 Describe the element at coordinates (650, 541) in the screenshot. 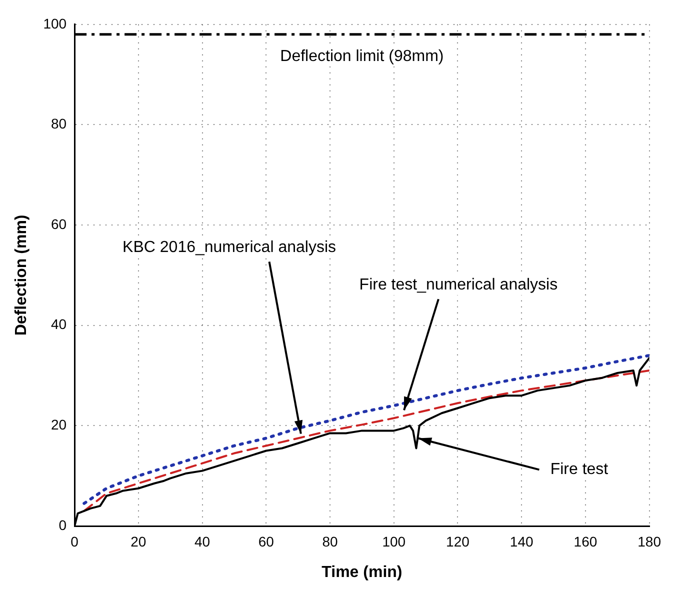

I see `x-tick-label: 180` at that location.